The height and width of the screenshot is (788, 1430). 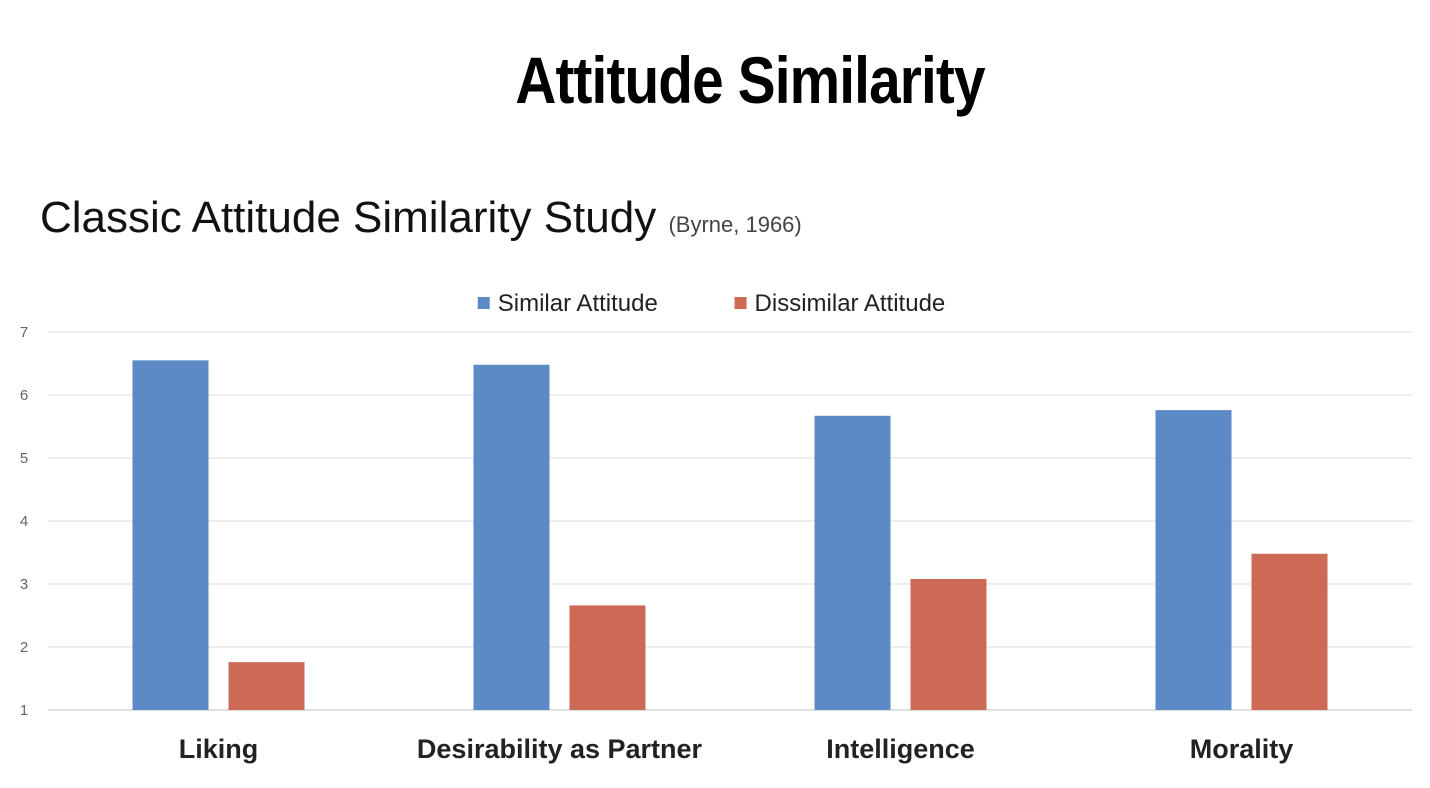 I want to click on legend: Similar Attitude Dissimilar Attitude, so click(x=711, y=303).